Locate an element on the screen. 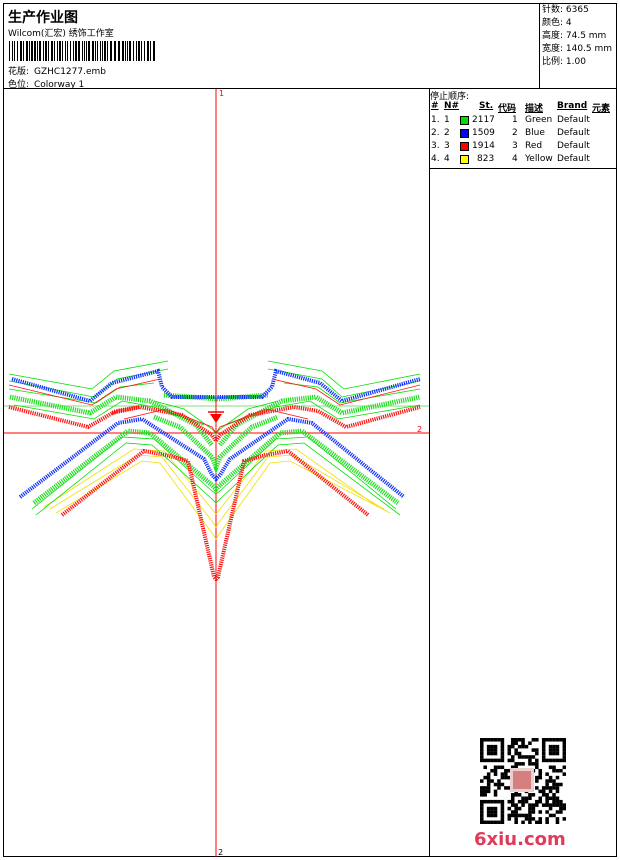 The height and width of the screenshot is (860, 620). blue-satin-layer is located at coordinates (216, 433).